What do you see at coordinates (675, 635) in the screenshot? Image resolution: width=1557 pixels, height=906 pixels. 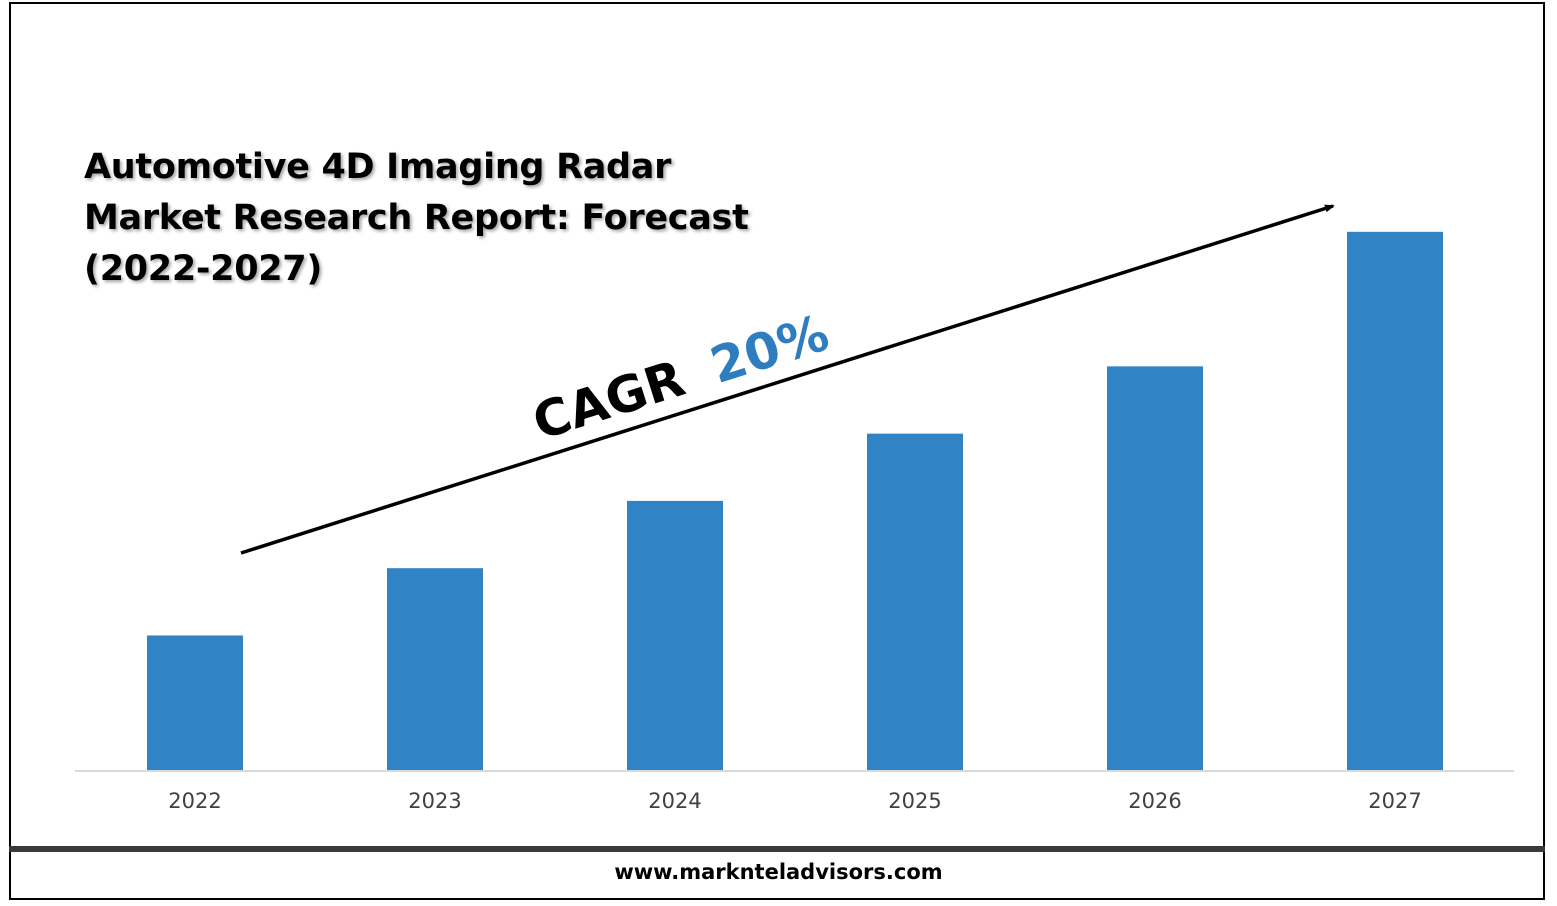 I see `bar-2024` at bounding box center [675, 635].